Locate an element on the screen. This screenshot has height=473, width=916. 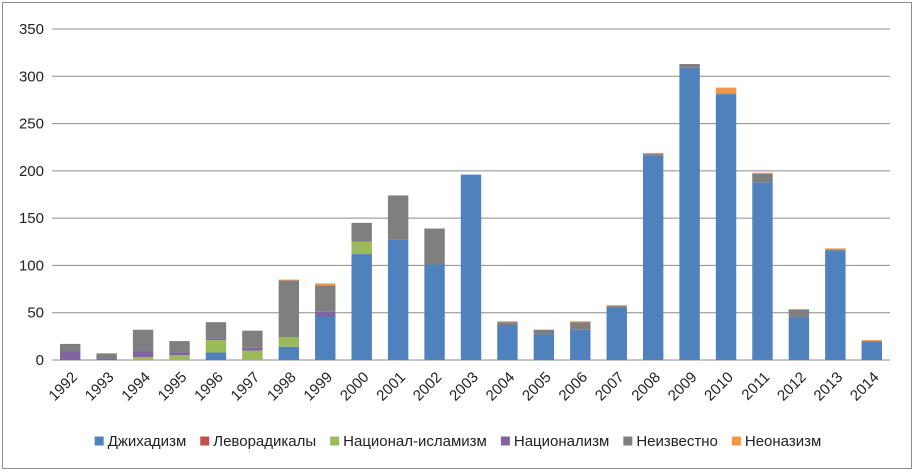
y-tick-label: 250 is located at coordinates (31, 124).